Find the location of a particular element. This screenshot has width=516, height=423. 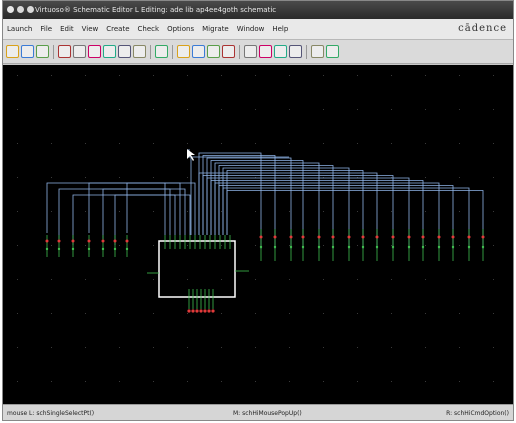

menu-migrate: Migrate is located at coordinates (215, 29).